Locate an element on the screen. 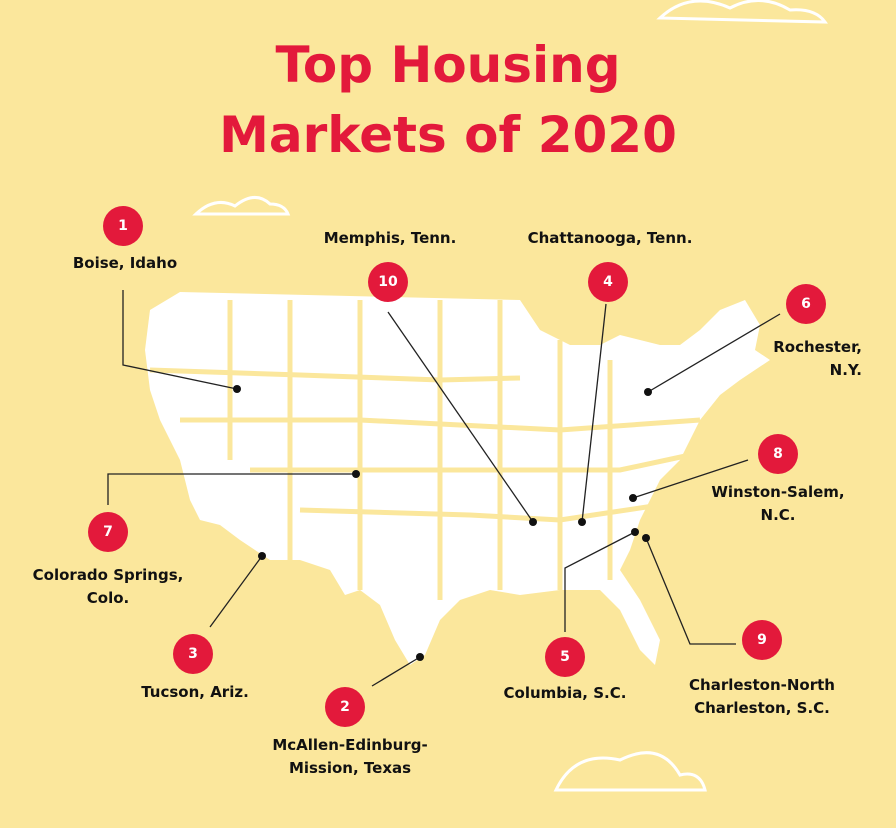 The height and width of the screenshot is (828, 896). market-marker: 4 Chattanooga, Tenn. is located at coordinates (610, 377).